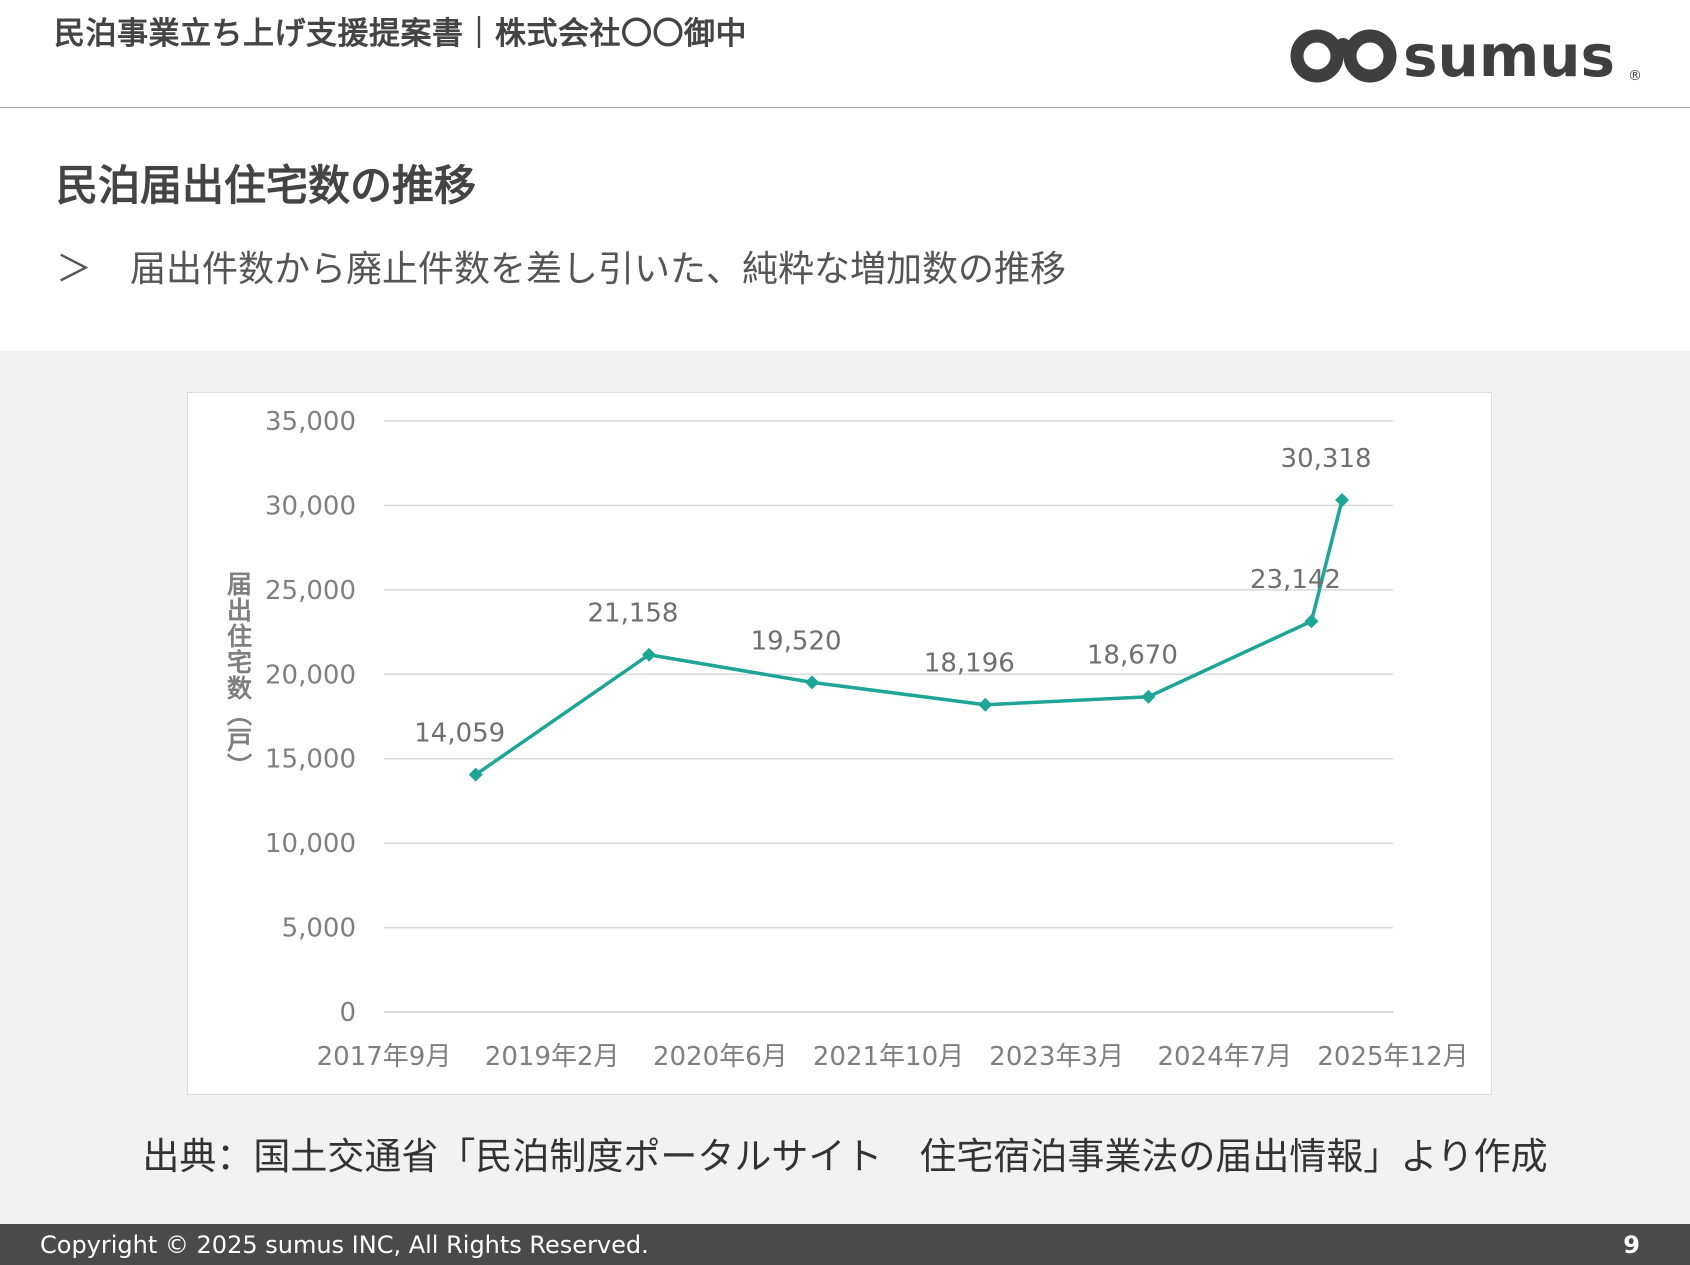 This screenshot has height=1265, width=1690. What do you see at coordinates (1509, 57) in the screenshot?
I see `logo-text: sumus` at bounding box center [1509, 57].